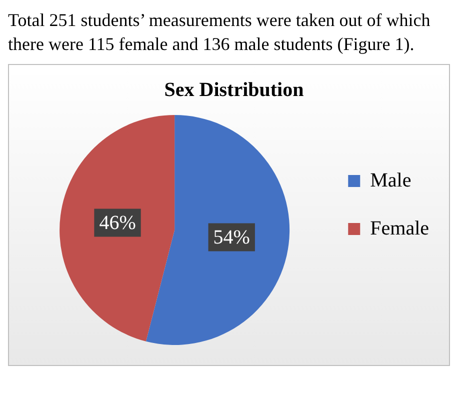  Describe the element at coordinates (231, 237) in the screenshot. I see `data-label: 54%` at that location.